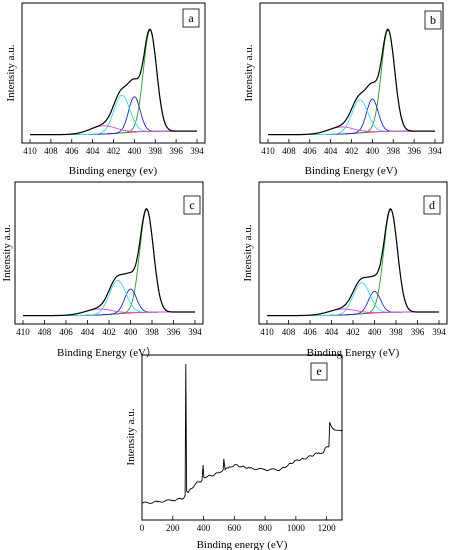  Describe the element at coordinates (131, 436) in the screenshot. I see `panel-e-ylabel: Intensity a.u.` at that location.